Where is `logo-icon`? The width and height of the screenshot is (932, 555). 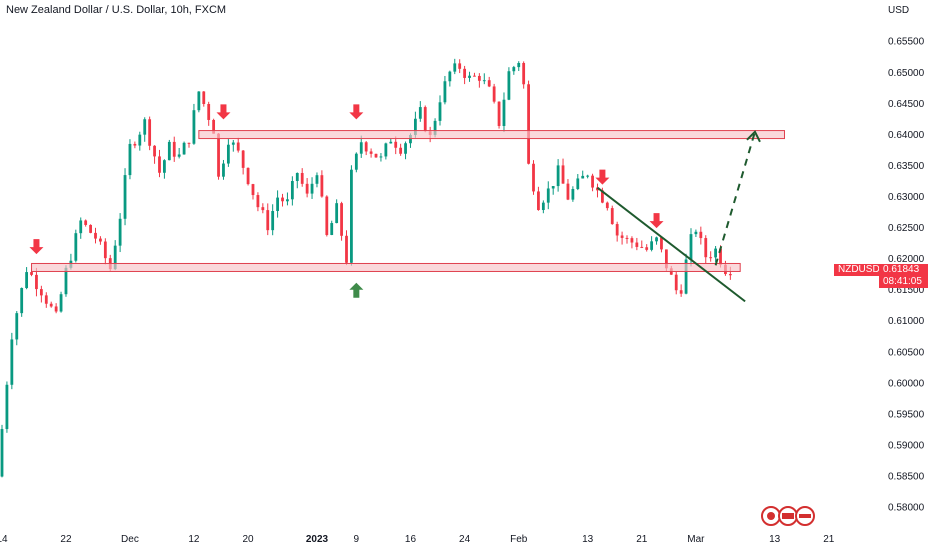 logo-icon is located at coordinates (788, 516).